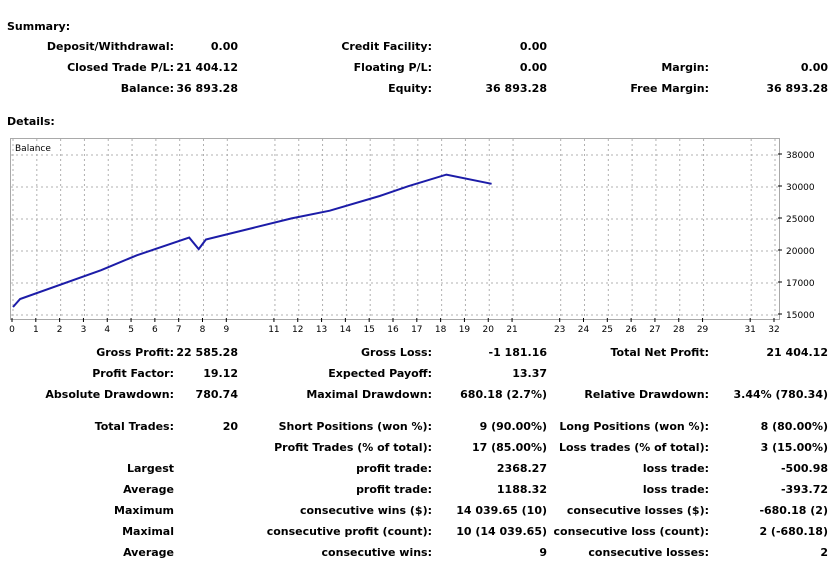 The width and height of the screenshot is (833, 564). I want to click on x-tick-label: 13, so click(321, 330).